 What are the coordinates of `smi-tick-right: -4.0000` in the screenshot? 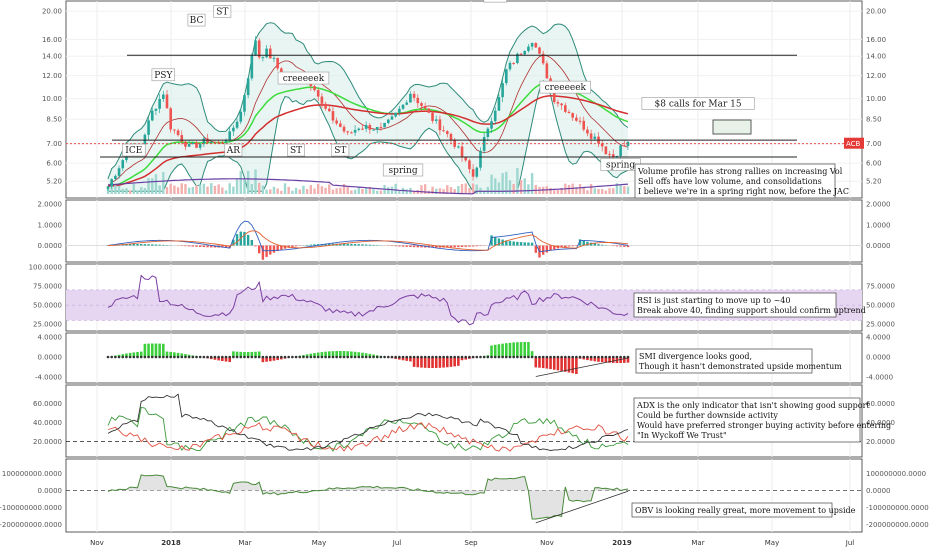 It's located at (879, 378).